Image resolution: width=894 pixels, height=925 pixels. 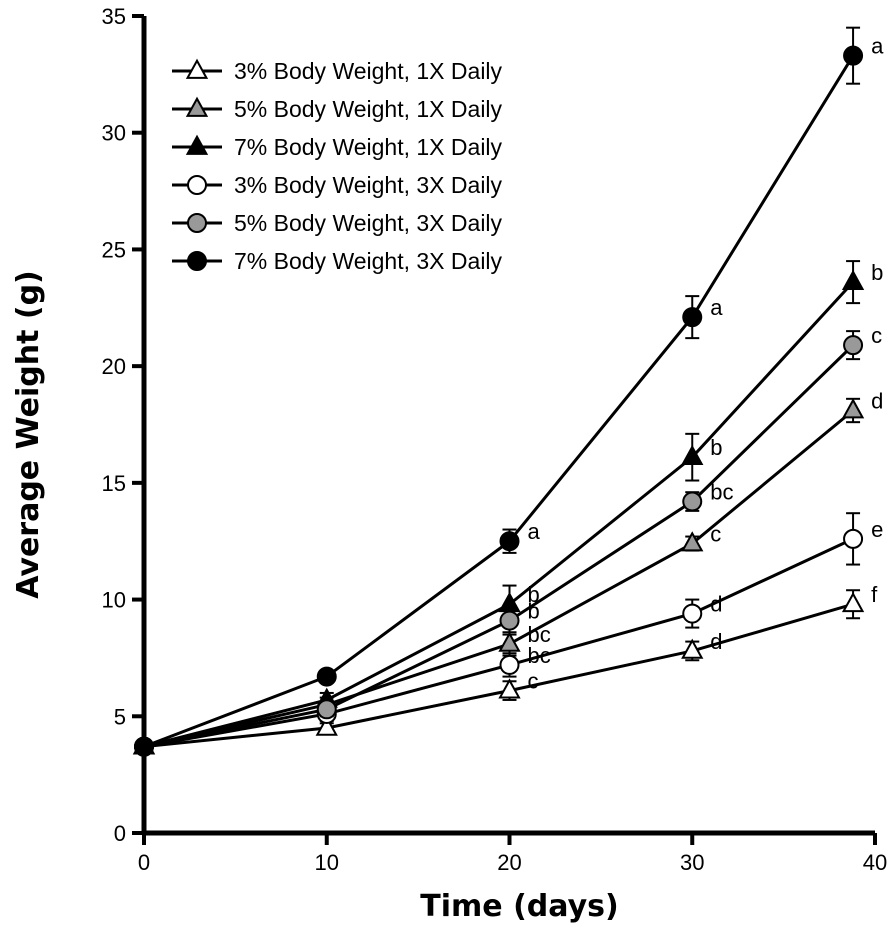 I want to click on legend-entry: 5% Body Weight, 1X Daily, so click(x=337, y=109).